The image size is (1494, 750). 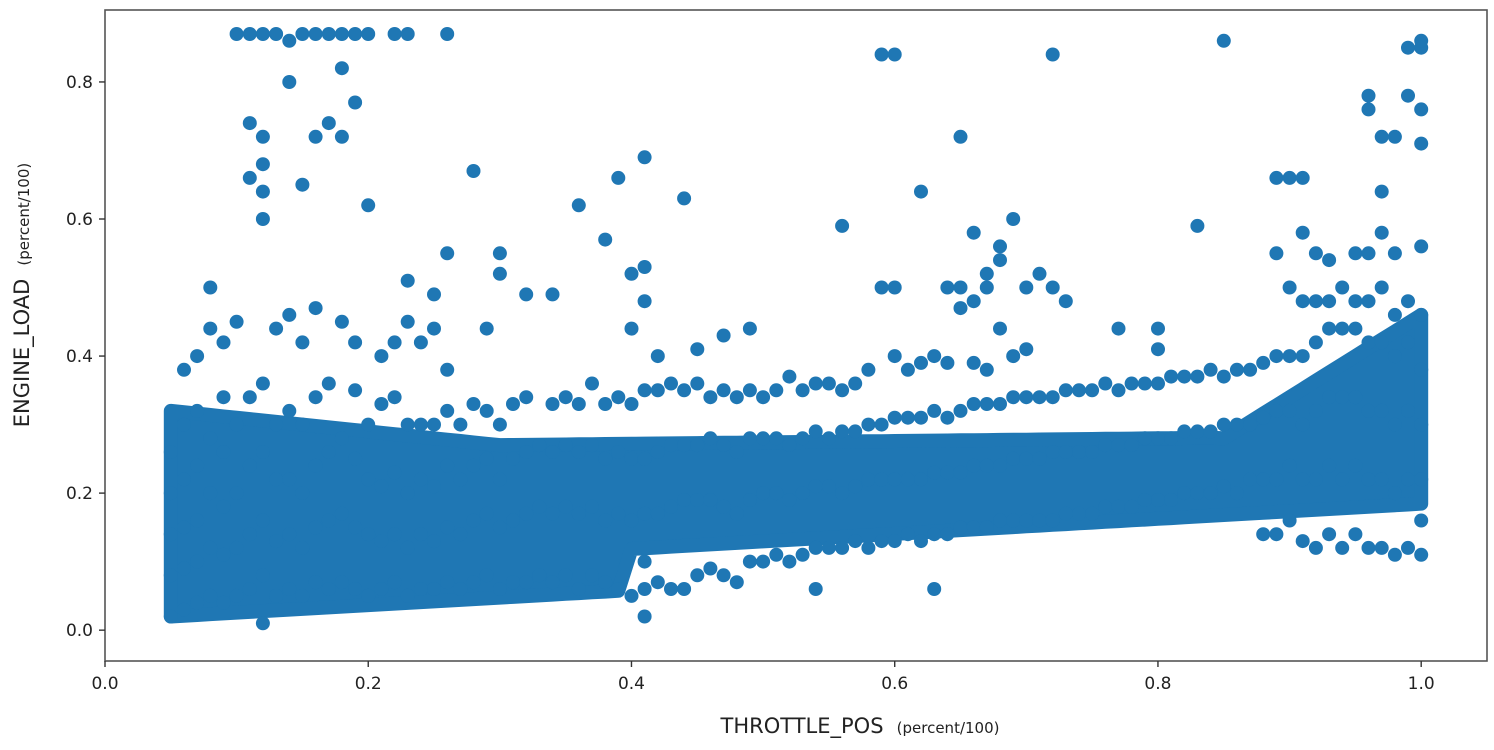 I want to click on y-axis-ticks: 0.0 0.2 0.4 0.6 0.8, so click(x=85, y=357).